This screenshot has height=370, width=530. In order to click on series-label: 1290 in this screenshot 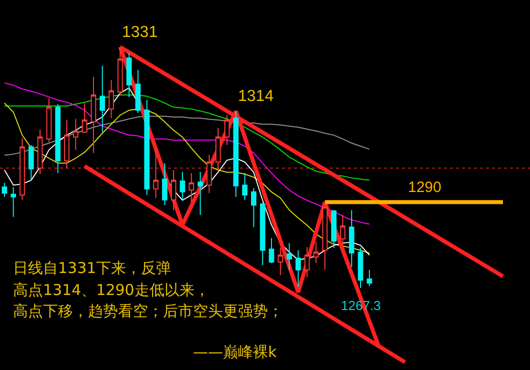, I will do `click(425, 187)`.